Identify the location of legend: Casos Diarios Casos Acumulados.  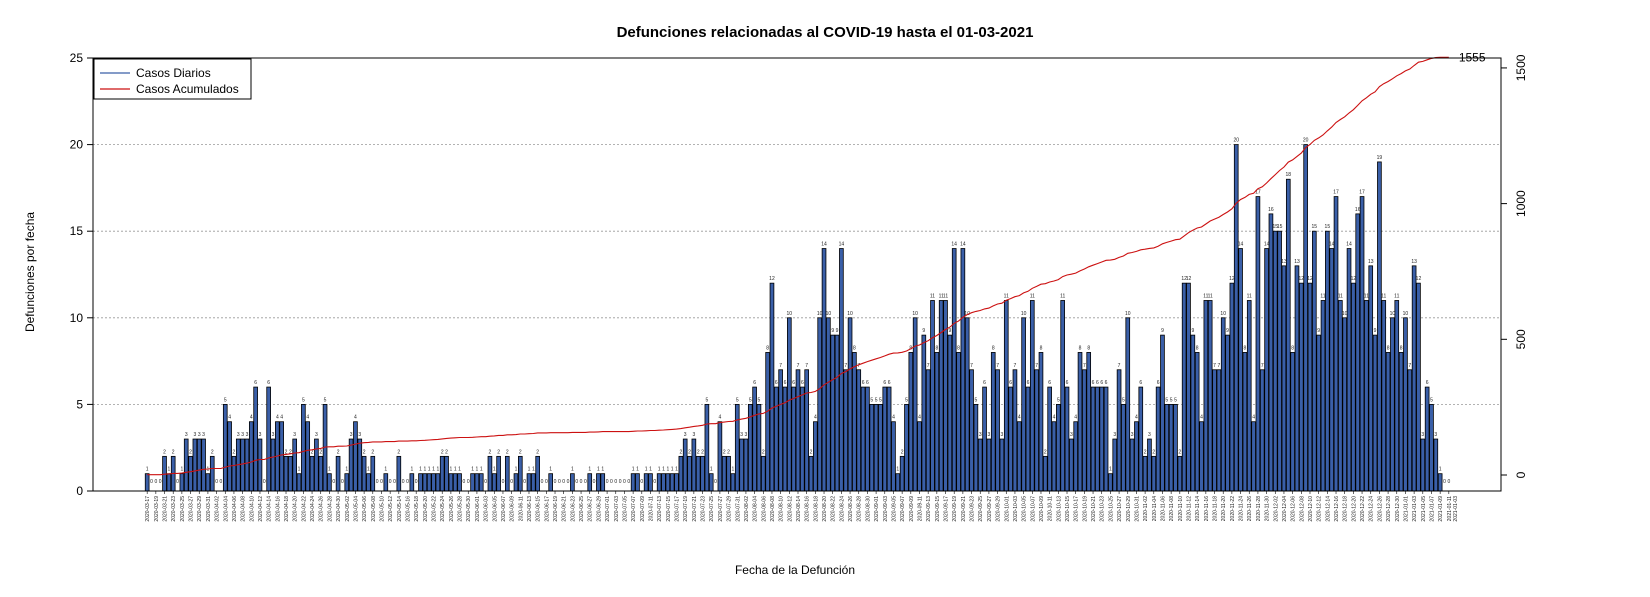
(172, 79).